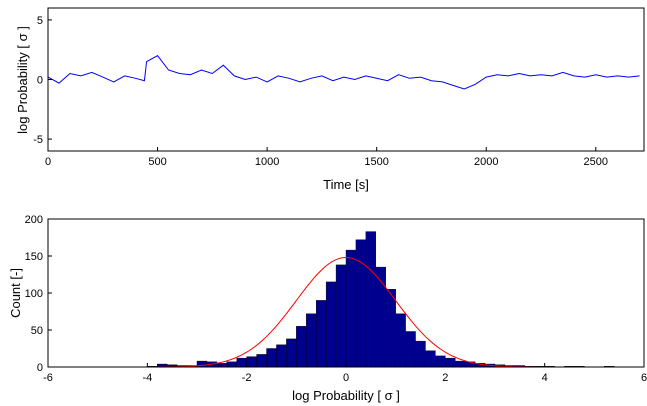 The width and height of the screenshot is (647, 406). I want to click on x-tick-label: 6, so click(644, 378).